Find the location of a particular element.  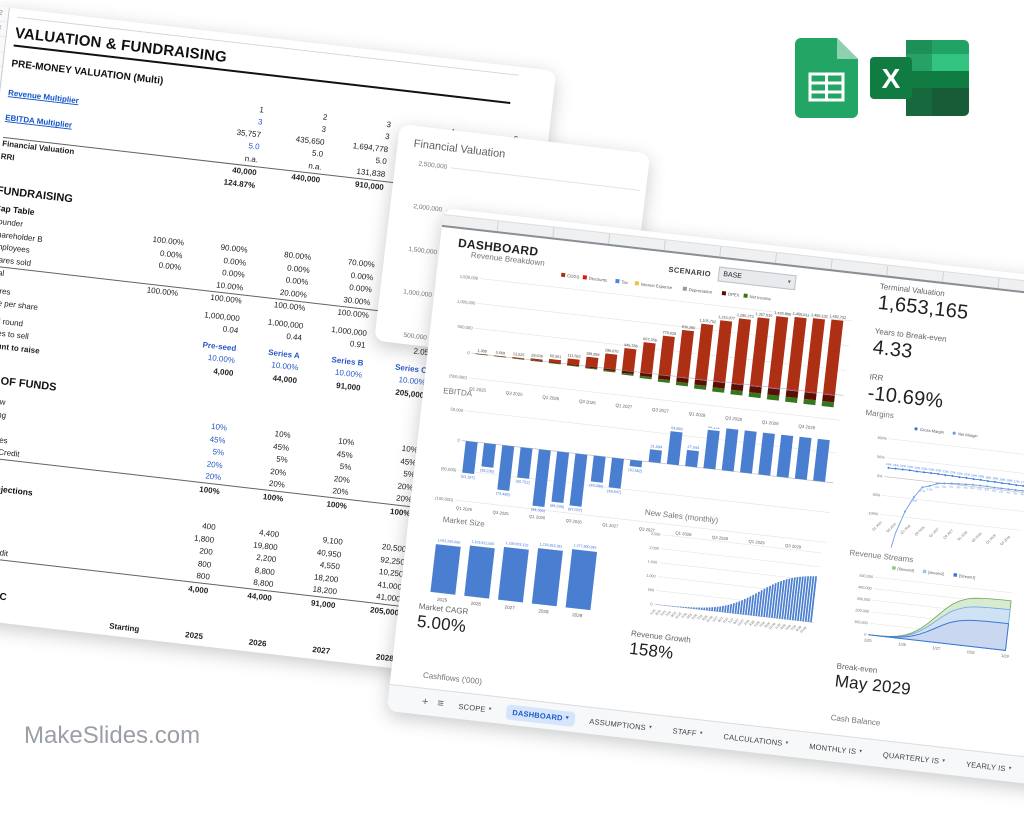

sheet-tab-dashboard: DASHBOARD▾ is located at coordinates (541, 715).